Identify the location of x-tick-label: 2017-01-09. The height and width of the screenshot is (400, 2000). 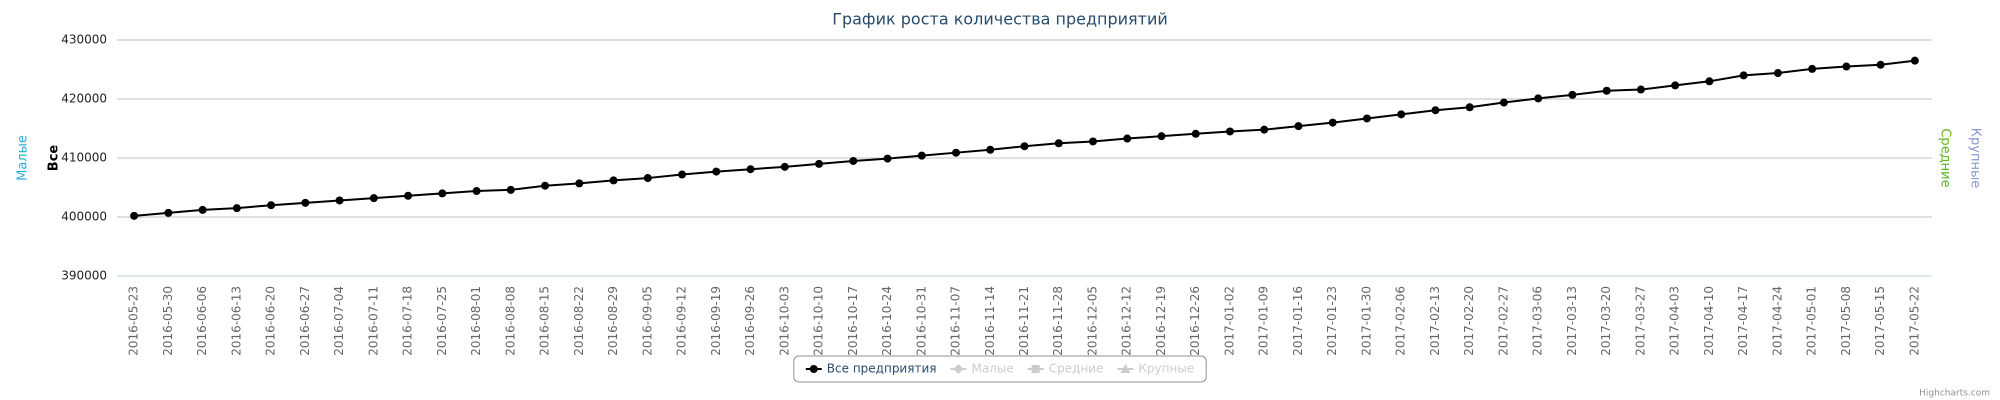
(1264, 321).